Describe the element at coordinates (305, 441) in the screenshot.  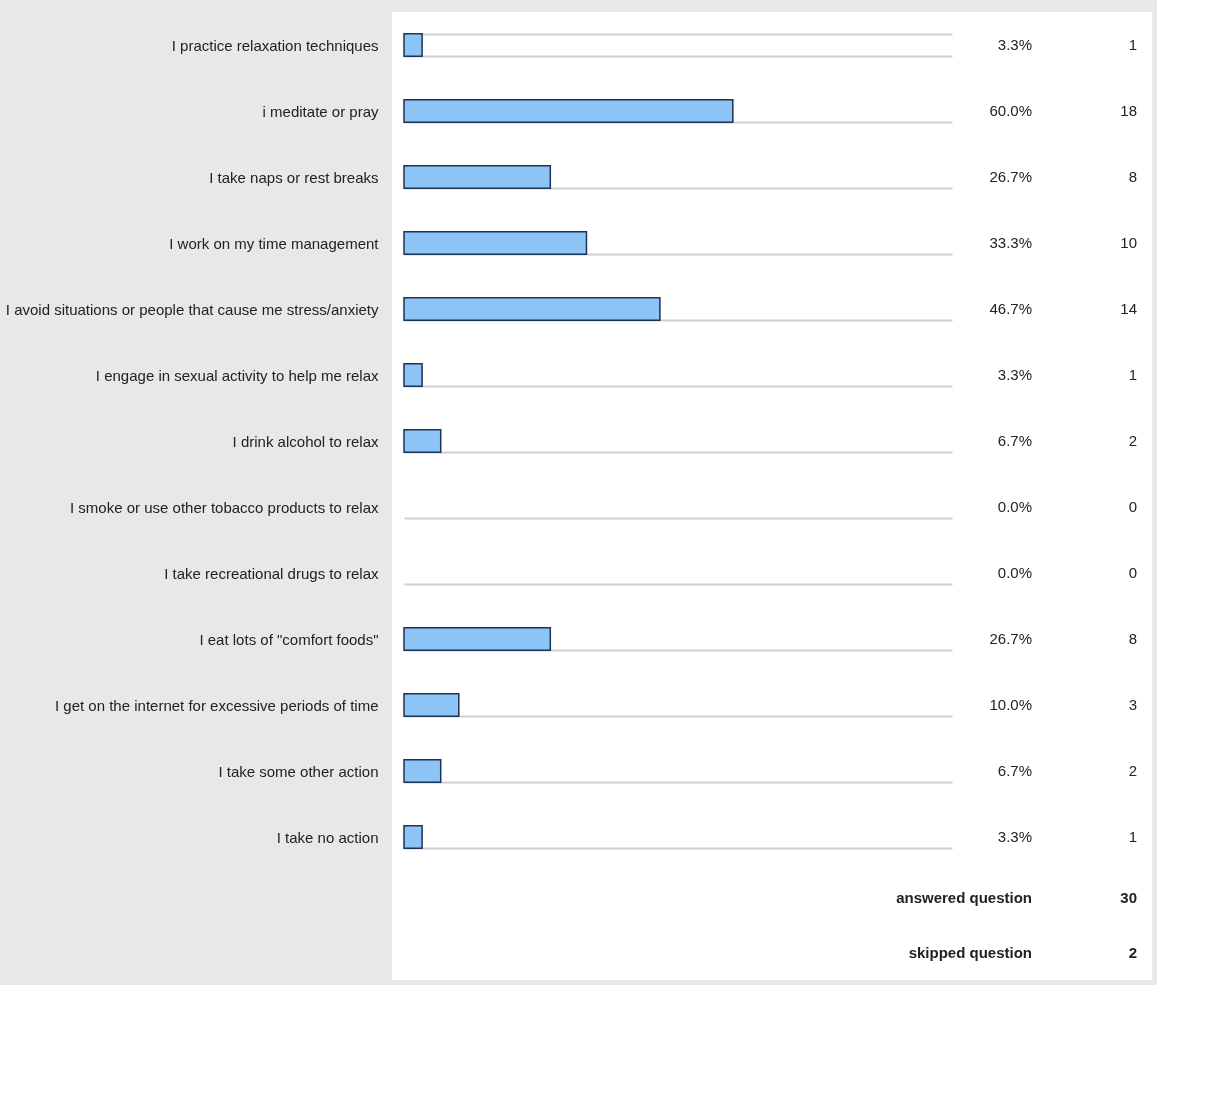
I see `y-tick-label: I drink alcohol to relax` at that location.